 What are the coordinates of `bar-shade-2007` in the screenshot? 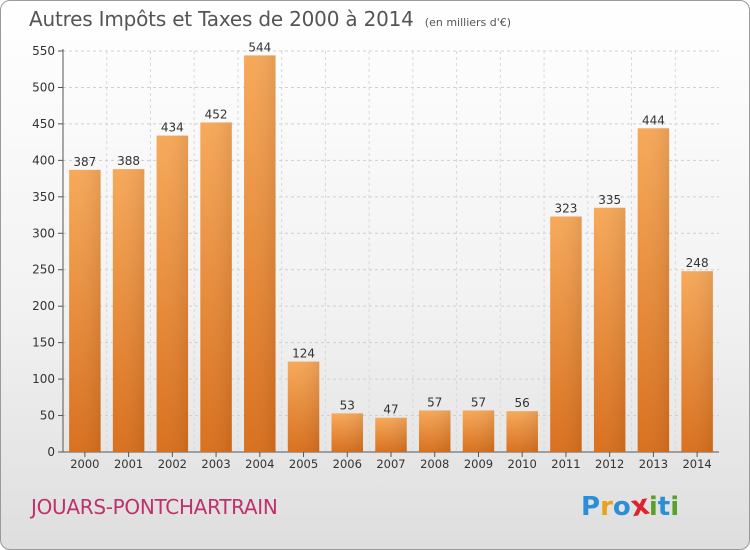 It's located at (391, 434).